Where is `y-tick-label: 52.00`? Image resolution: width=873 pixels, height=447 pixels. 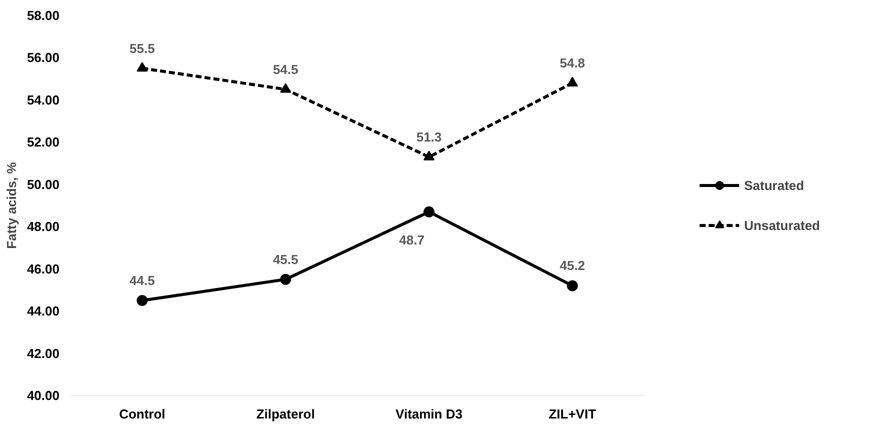 y-tick-label: 52.00 is located at coordinates (43, 142).